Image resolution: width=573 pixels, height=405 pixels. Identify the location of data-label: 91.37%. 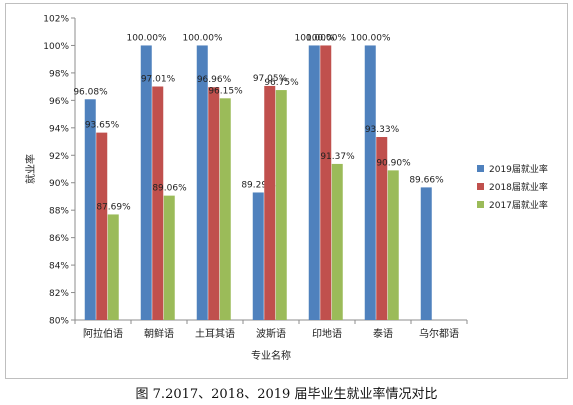
(337, 157).